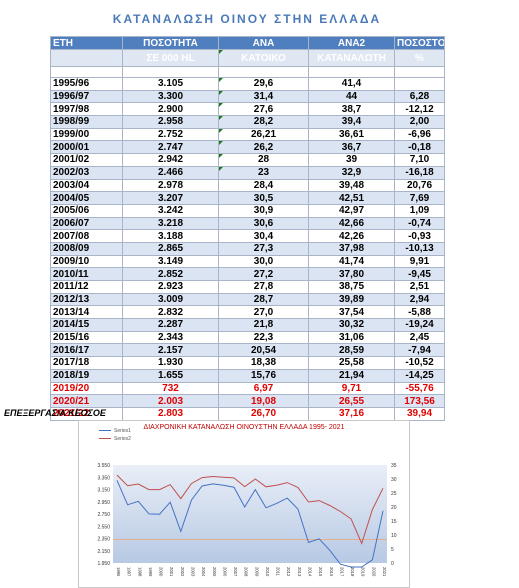 Image resolution: width=519 pixels, height=588 pixels. I want to click on per-consumer-cell: 9,71, so click(351, 388).